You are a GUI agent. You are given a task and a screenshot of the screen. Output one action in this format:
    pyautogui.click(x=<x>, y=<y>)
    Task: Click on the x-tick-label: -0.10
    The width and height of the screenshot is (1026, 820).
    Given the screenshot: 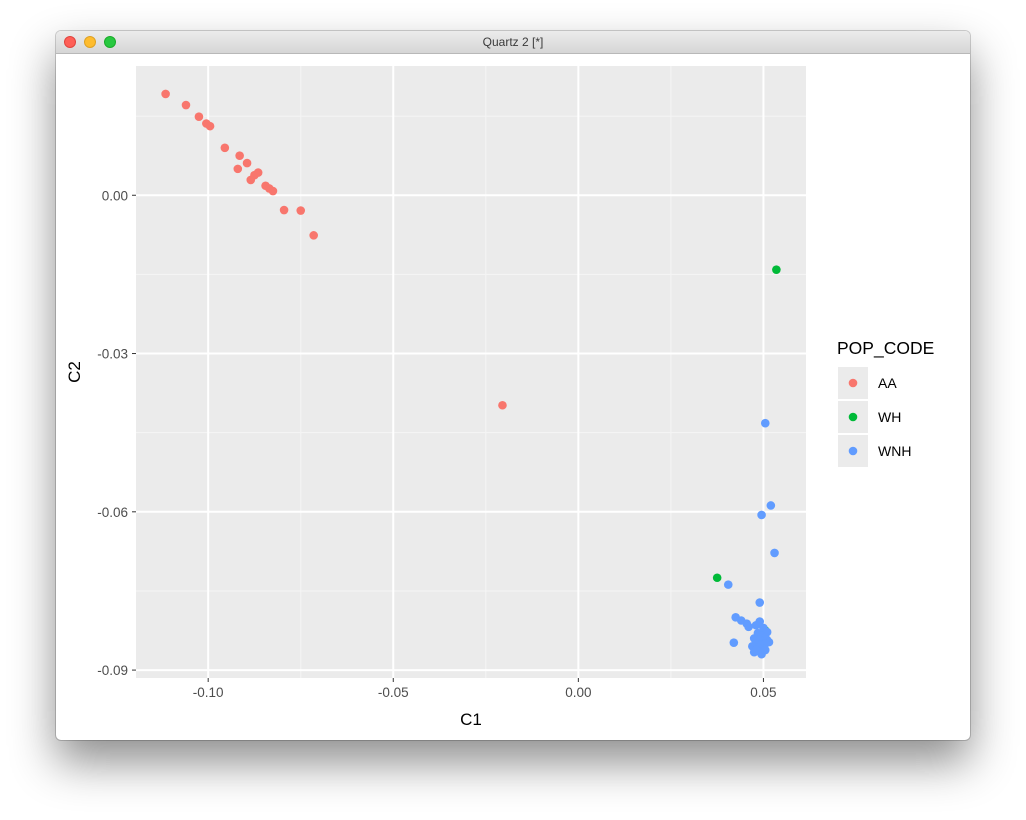 What is the action you would take?
    pyautogui.click(x=208, y=692)
    